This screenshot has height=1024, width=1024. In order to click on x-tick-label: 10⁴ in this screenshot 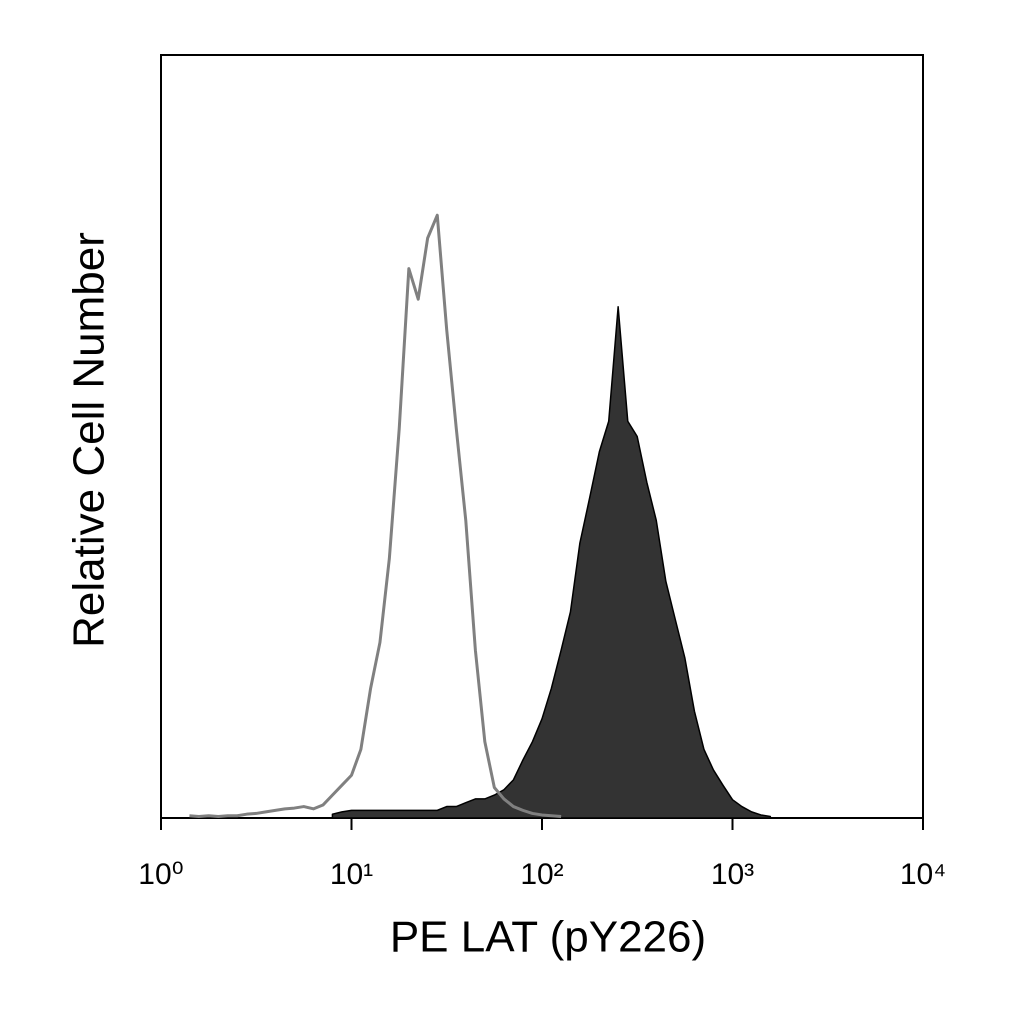, I will do `click(923, 874)`.